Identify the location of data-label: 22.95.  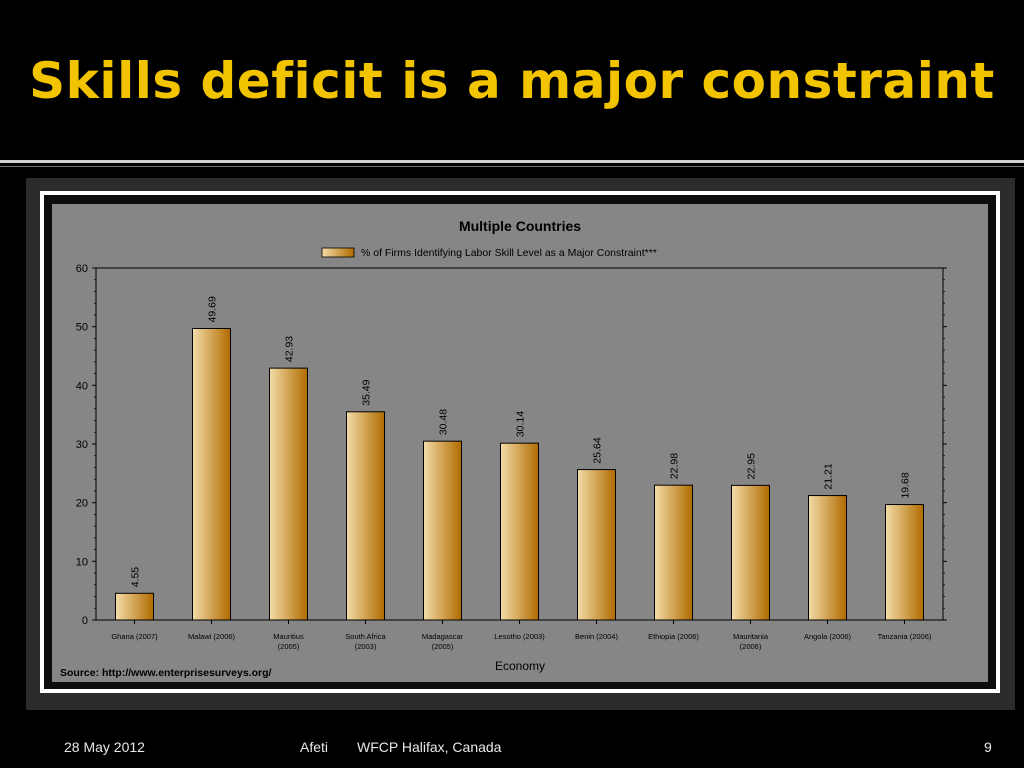
(752, 466).